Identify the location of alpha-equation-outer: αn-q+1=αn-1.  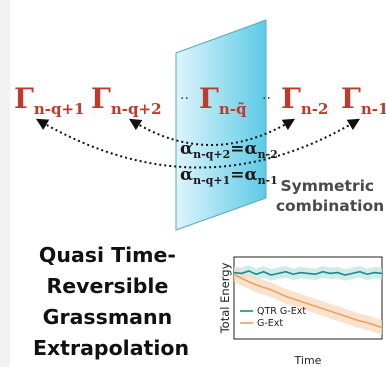
(229, 176).